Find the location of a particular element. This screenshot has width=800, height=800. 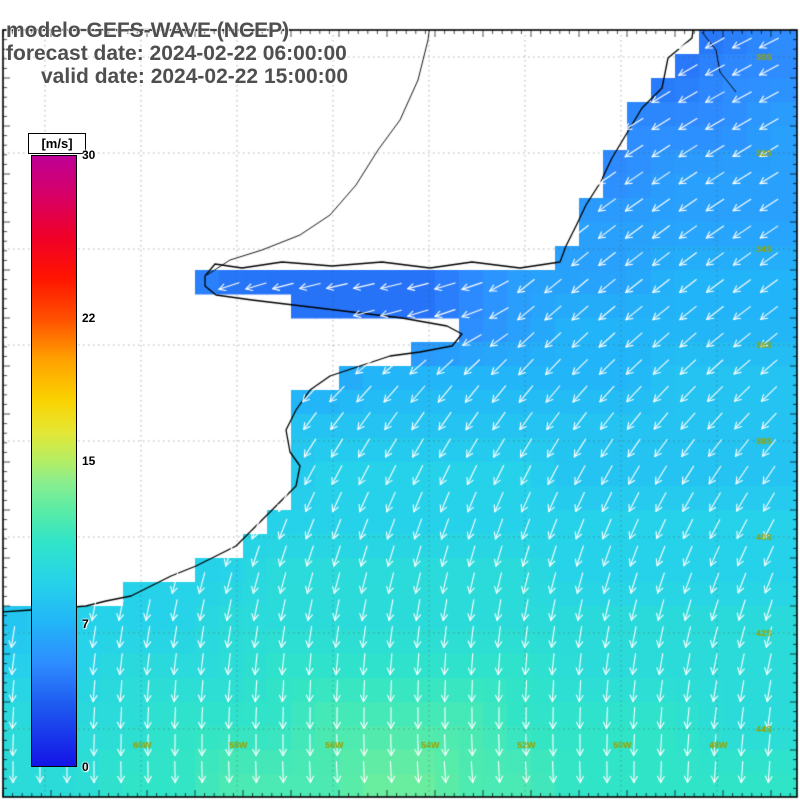

forecast-date-label: forecast date: 2024-02-22 06:00:00 is located at coordinates (176, 53).